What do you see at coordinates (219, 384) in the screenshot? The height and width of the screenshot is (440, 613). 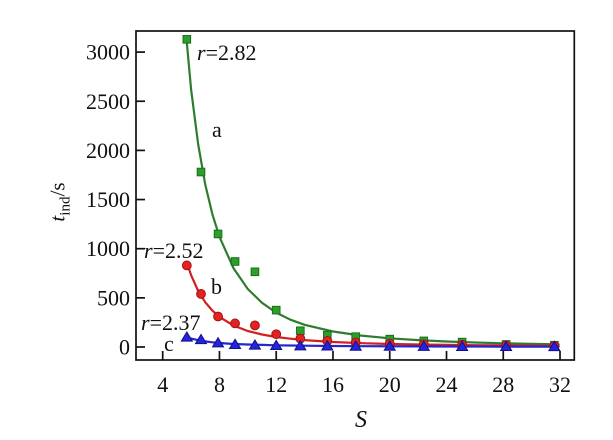 I see `x-tick-label: 8` at bounding box center [219, 384].